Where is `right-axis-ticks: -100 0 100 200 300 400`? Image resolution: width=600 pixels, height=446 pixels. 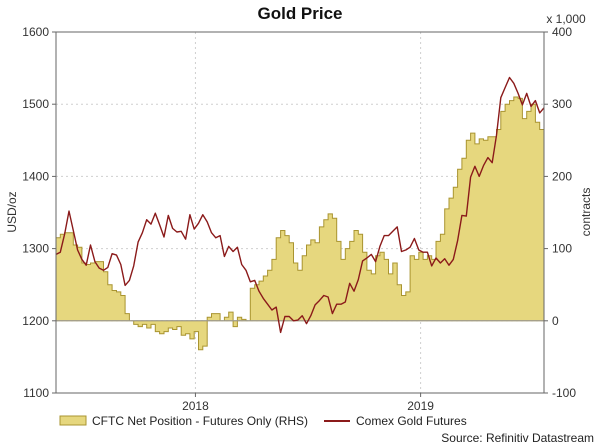
right-axis-ticks: -100 0 100 200 300 400 is located at coordinates (560, 212).